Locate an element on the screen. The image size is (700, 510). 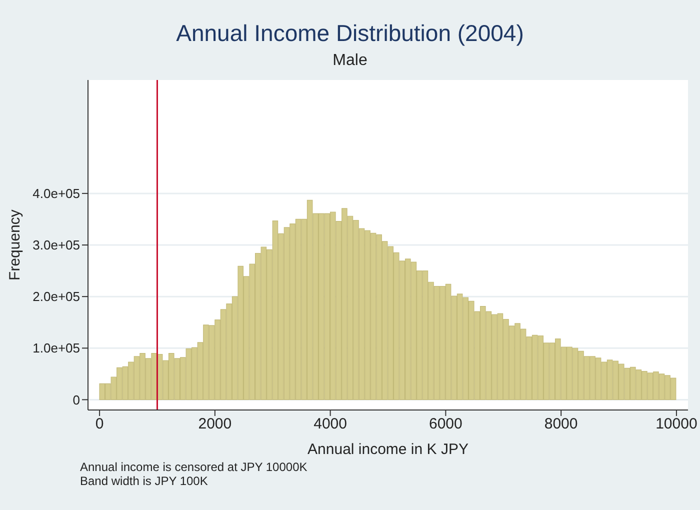
x-axis-title: Annual income in K JPY is located at coordinates (388, 449).